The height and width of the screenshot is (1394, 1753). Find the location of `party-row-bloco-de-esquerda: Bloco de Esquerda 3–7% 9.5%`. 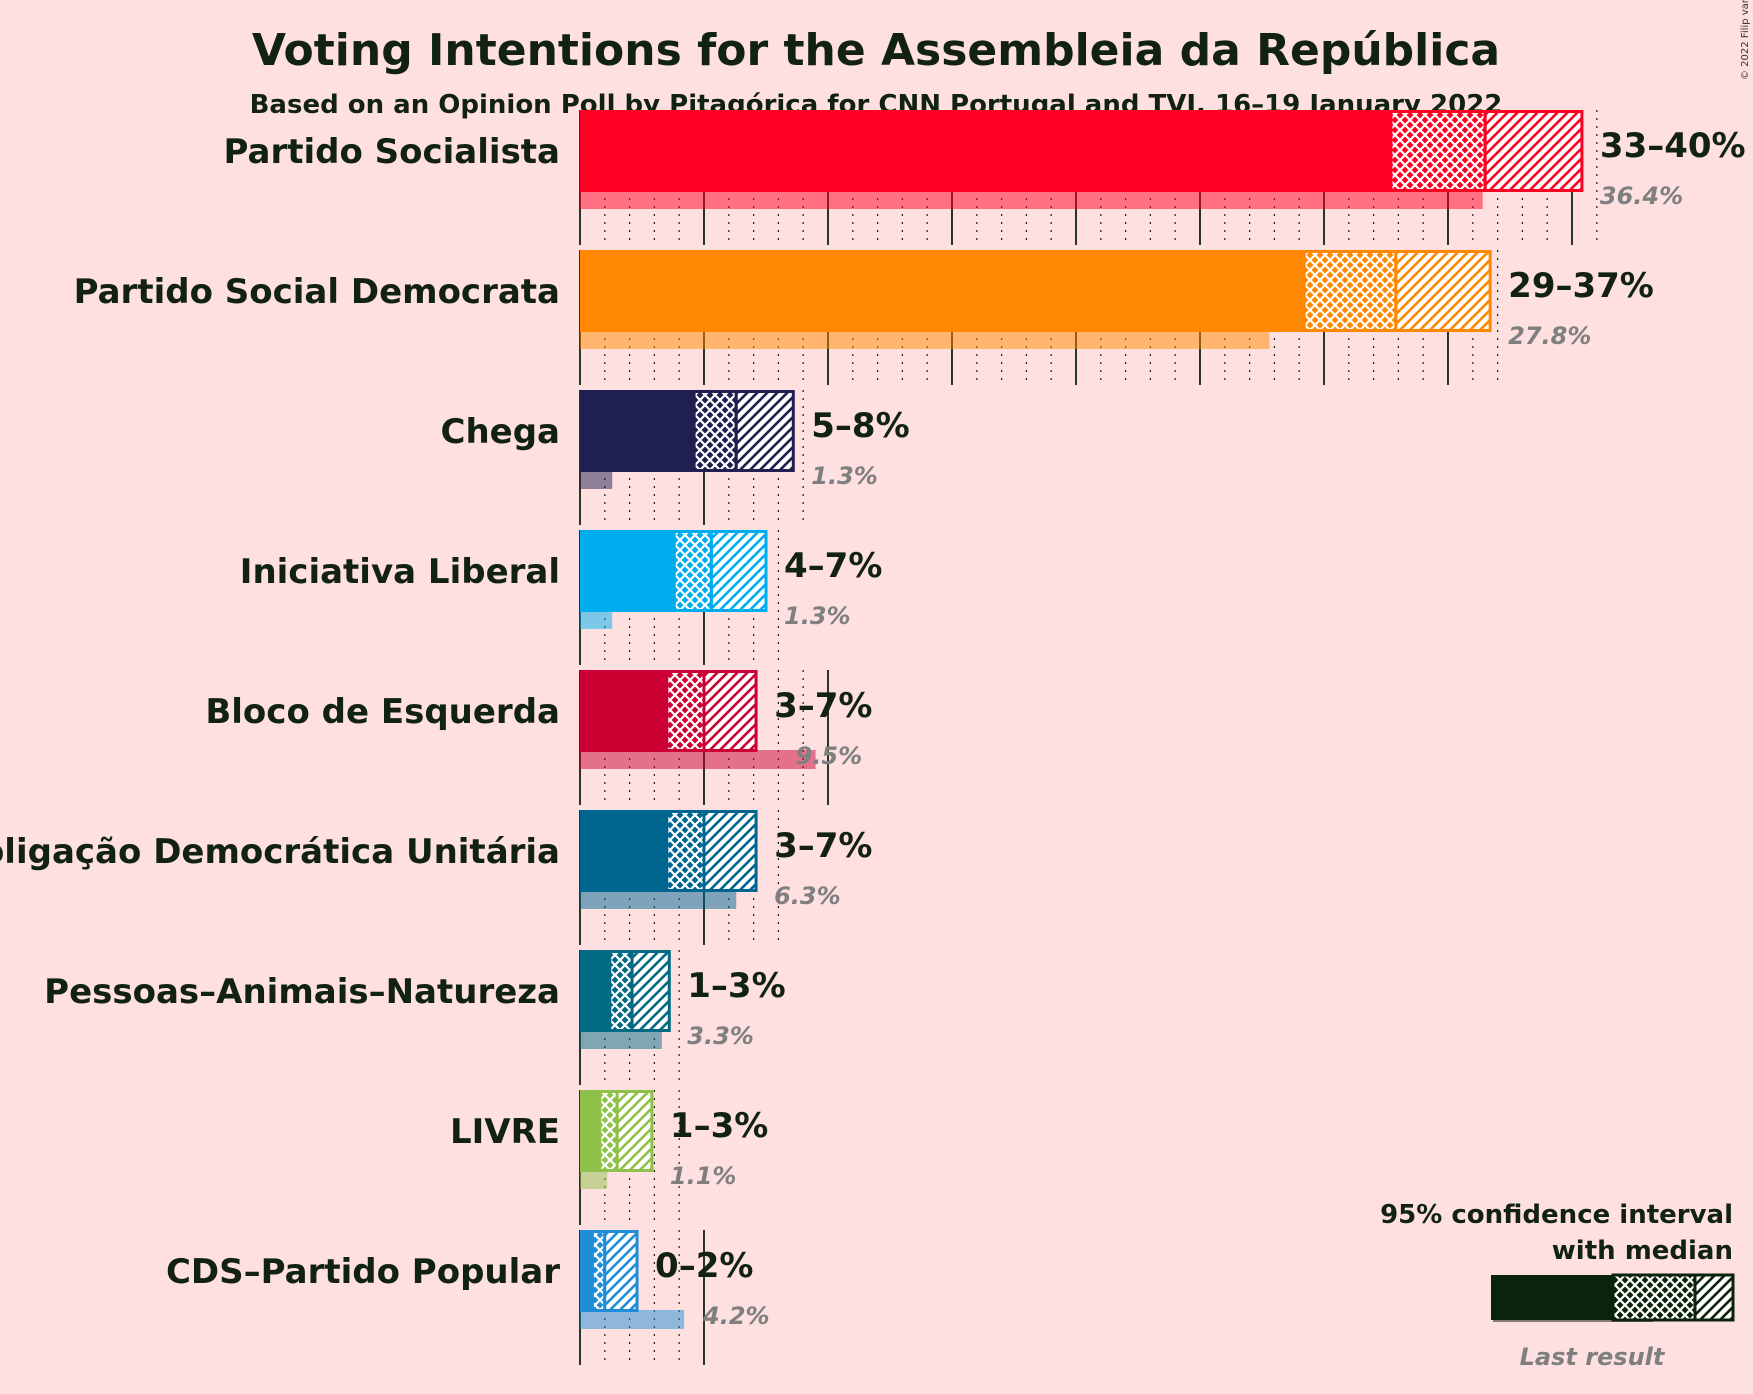

party-row-bloco-de-esquerda: Bloco de Esquerda 3–7% 9.5% is located at coordinates (538, 720).